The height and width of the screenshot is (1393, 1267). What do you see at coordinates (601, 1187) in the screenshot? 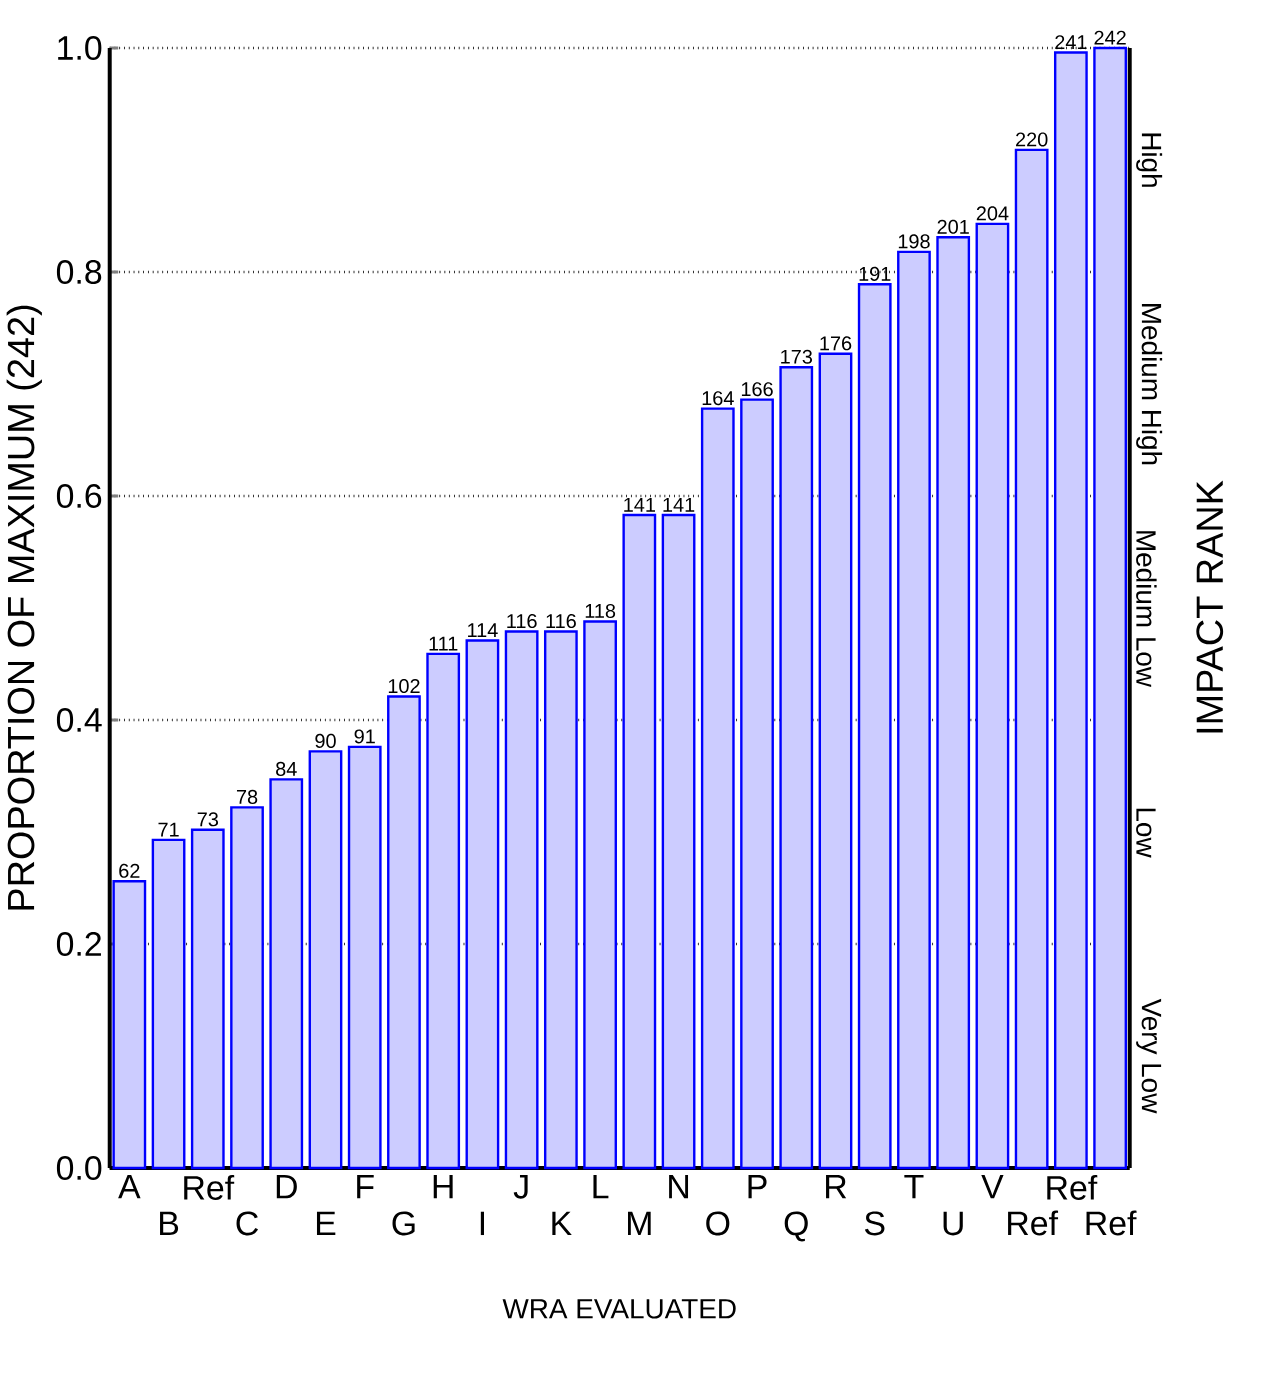
I see `x-tick-label: L` at bounding box center [601, 1187].